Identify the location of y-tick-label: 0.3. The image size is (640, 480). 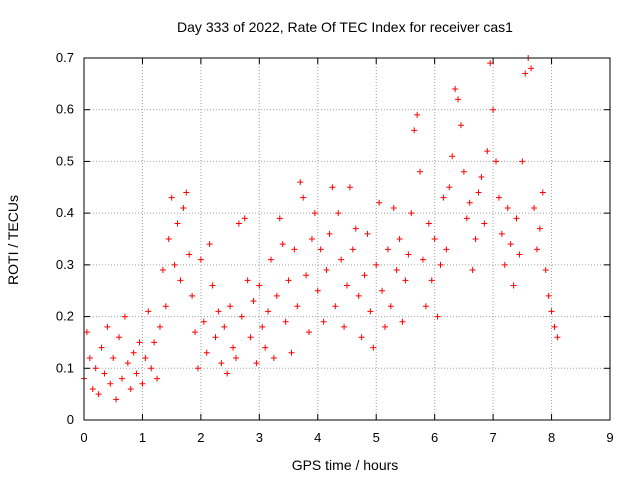
(65, 264).